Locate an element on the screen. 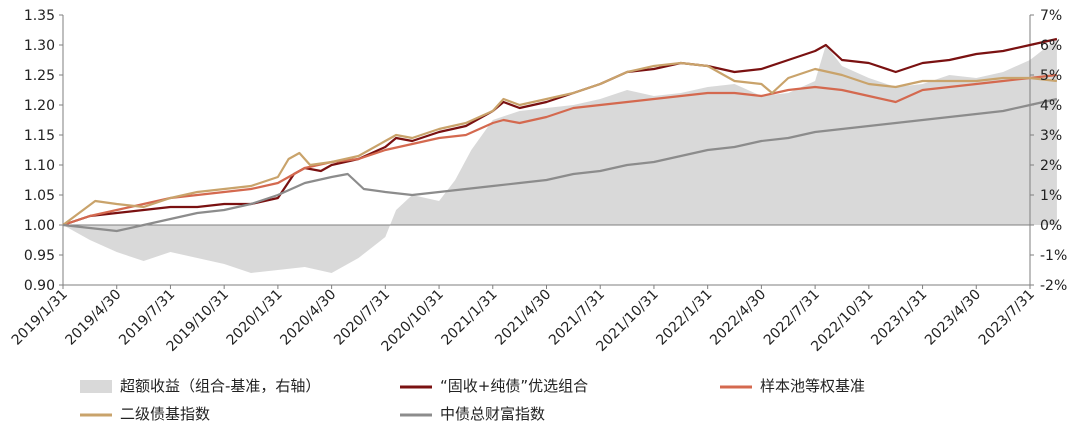  left-tick-label: 1.20 is located at coordinates (39, 106).